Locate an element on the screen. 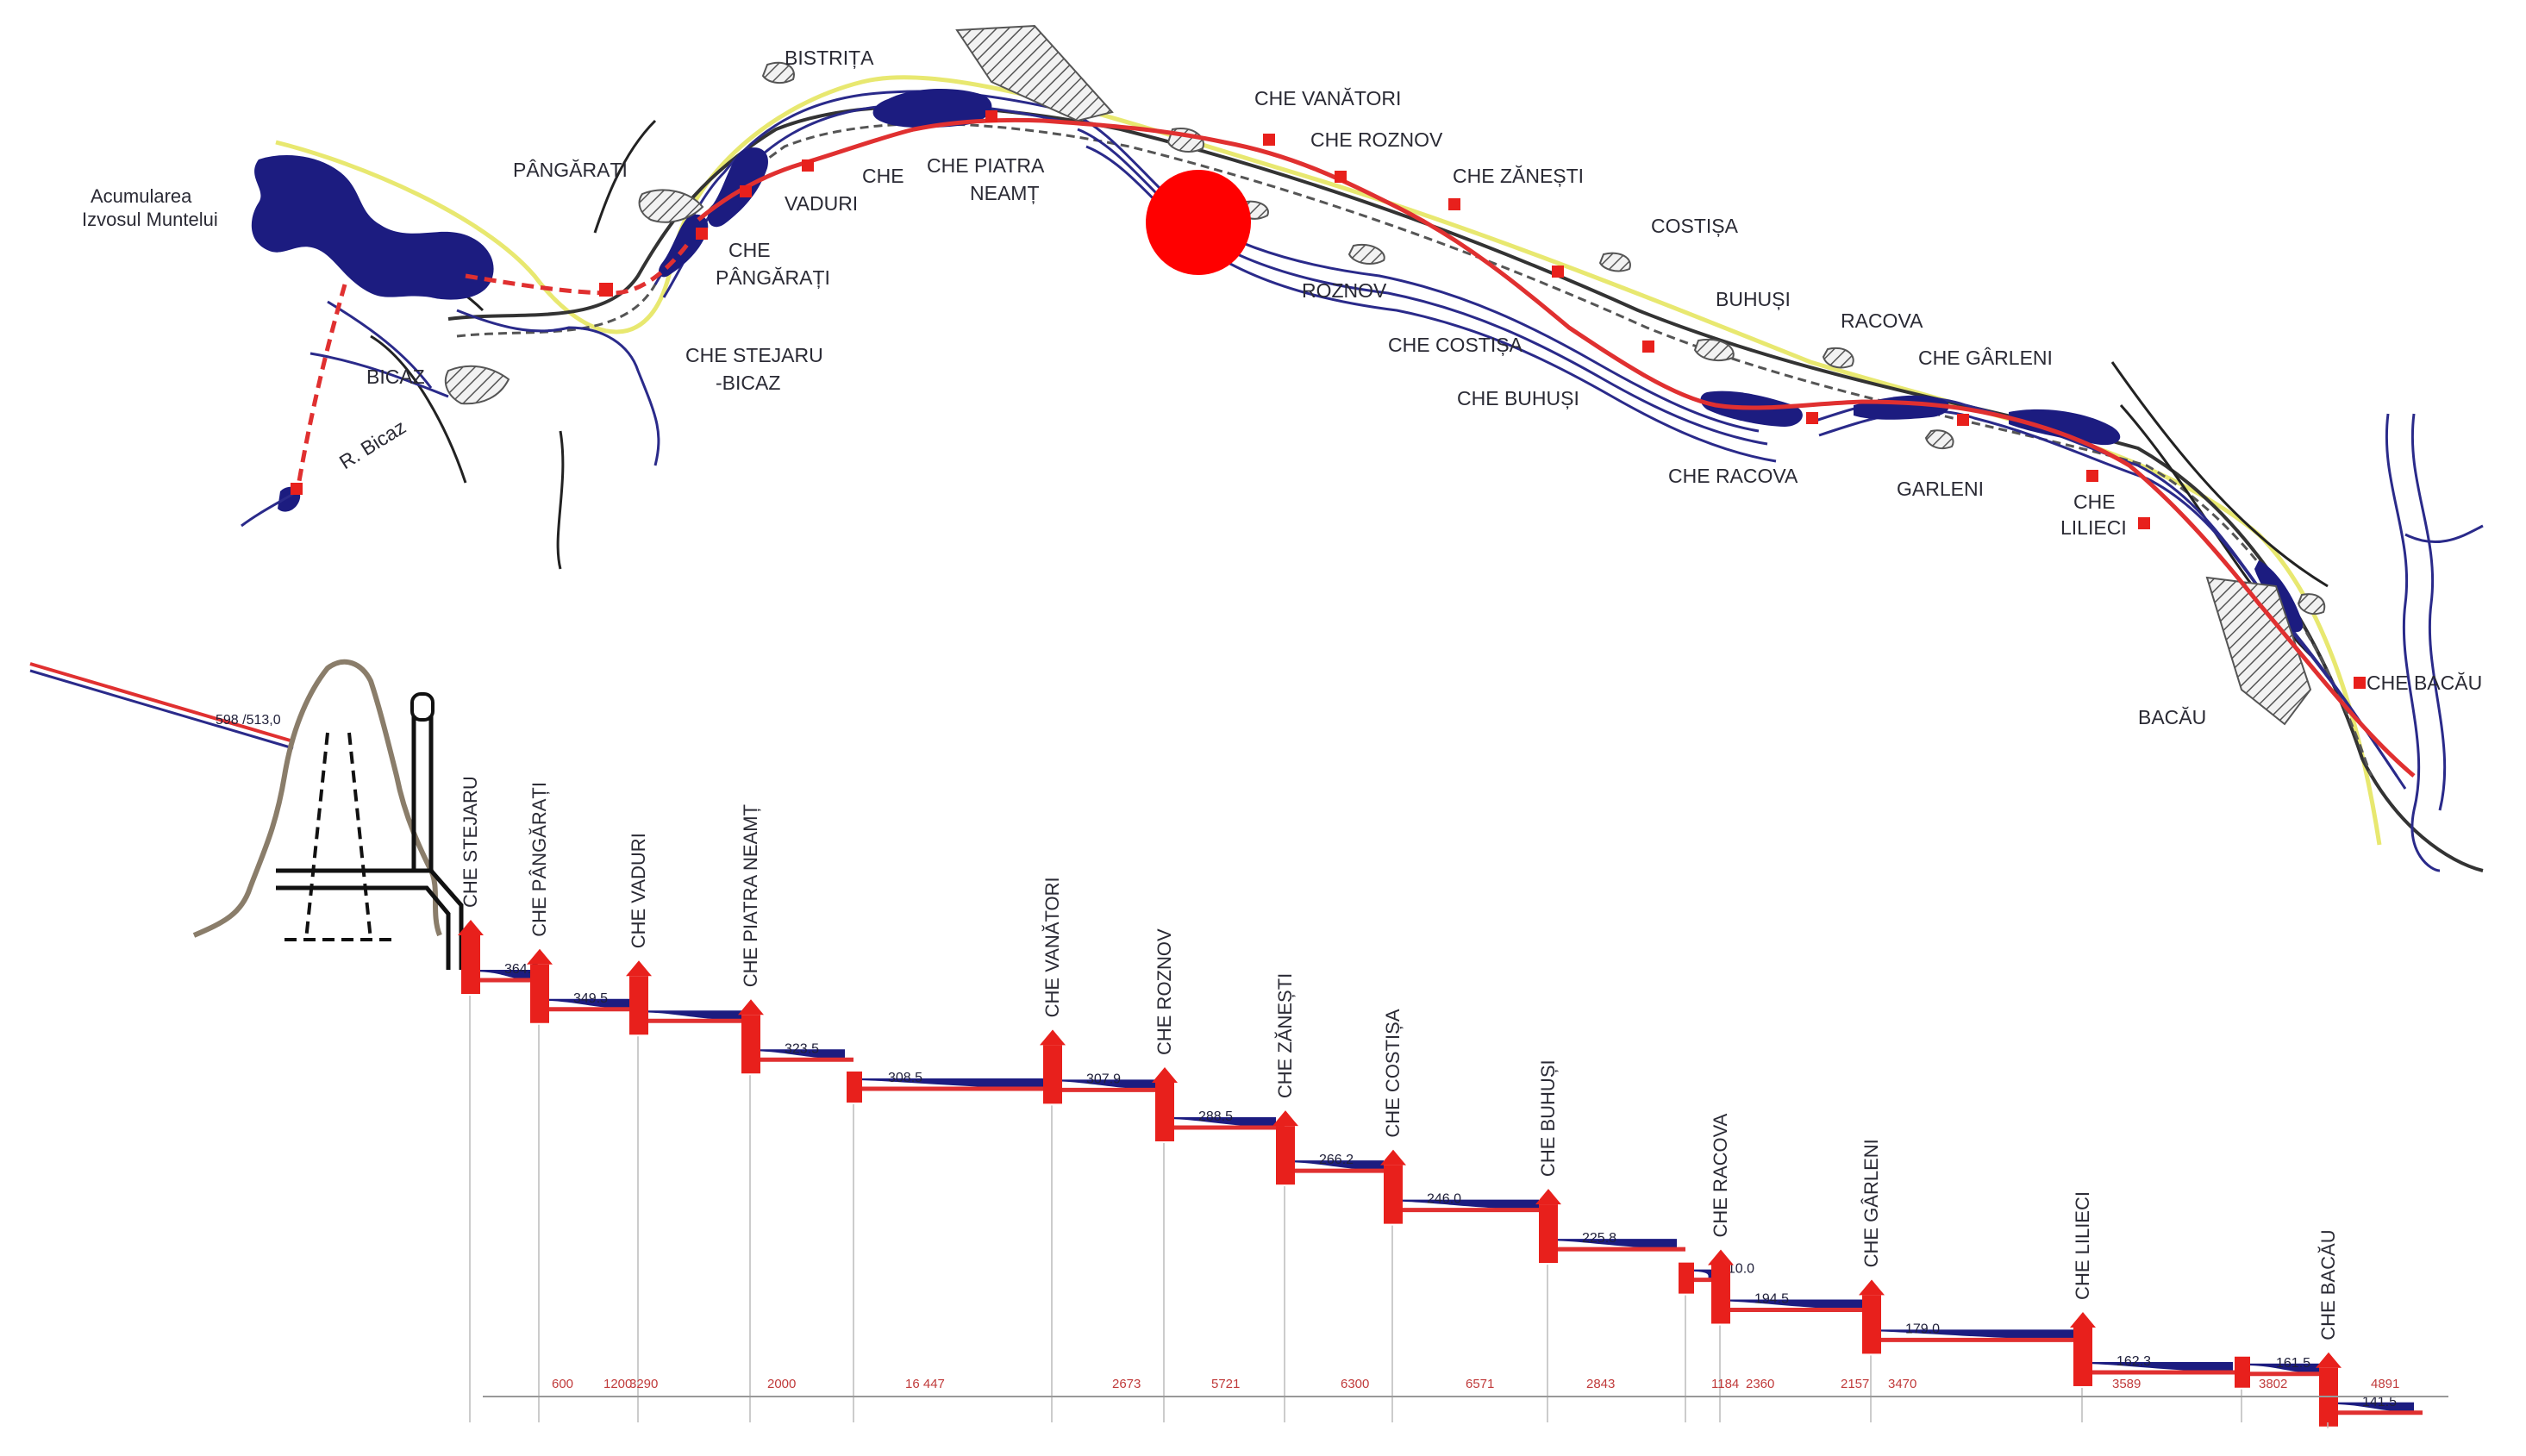 This screenshot has height=1456, width=2526. elevation-label: 246.0 is located at coordinates (1444, 1200).